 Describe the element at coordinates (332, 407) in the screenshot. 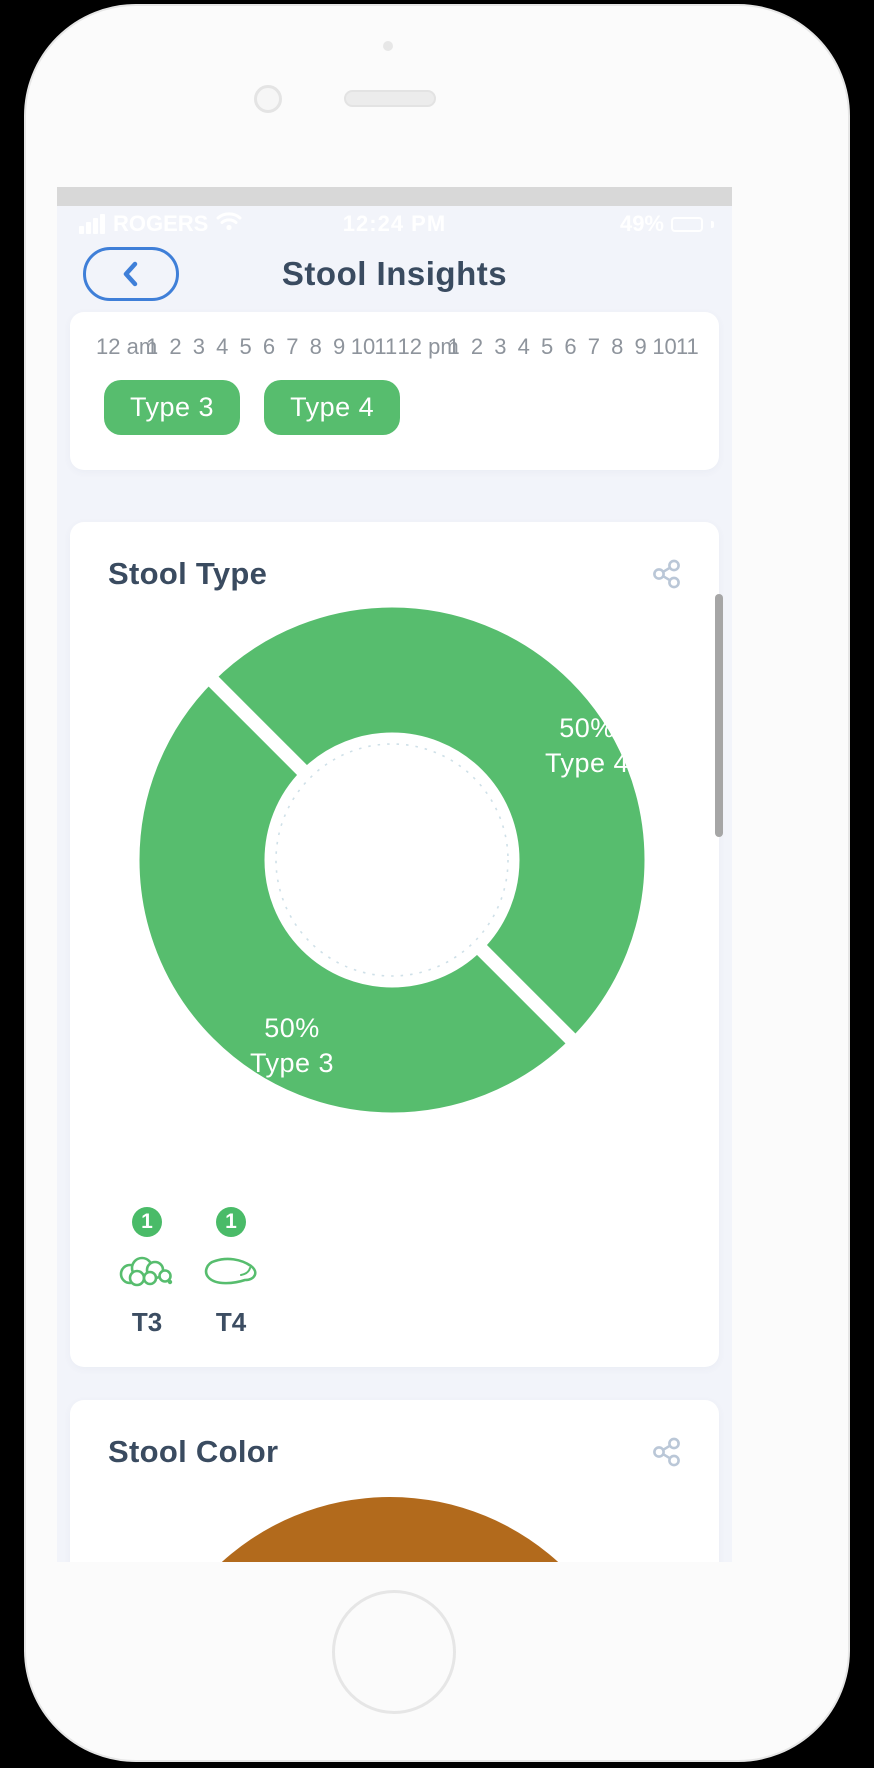

I see `tag-type-4: Type 4` at that location.